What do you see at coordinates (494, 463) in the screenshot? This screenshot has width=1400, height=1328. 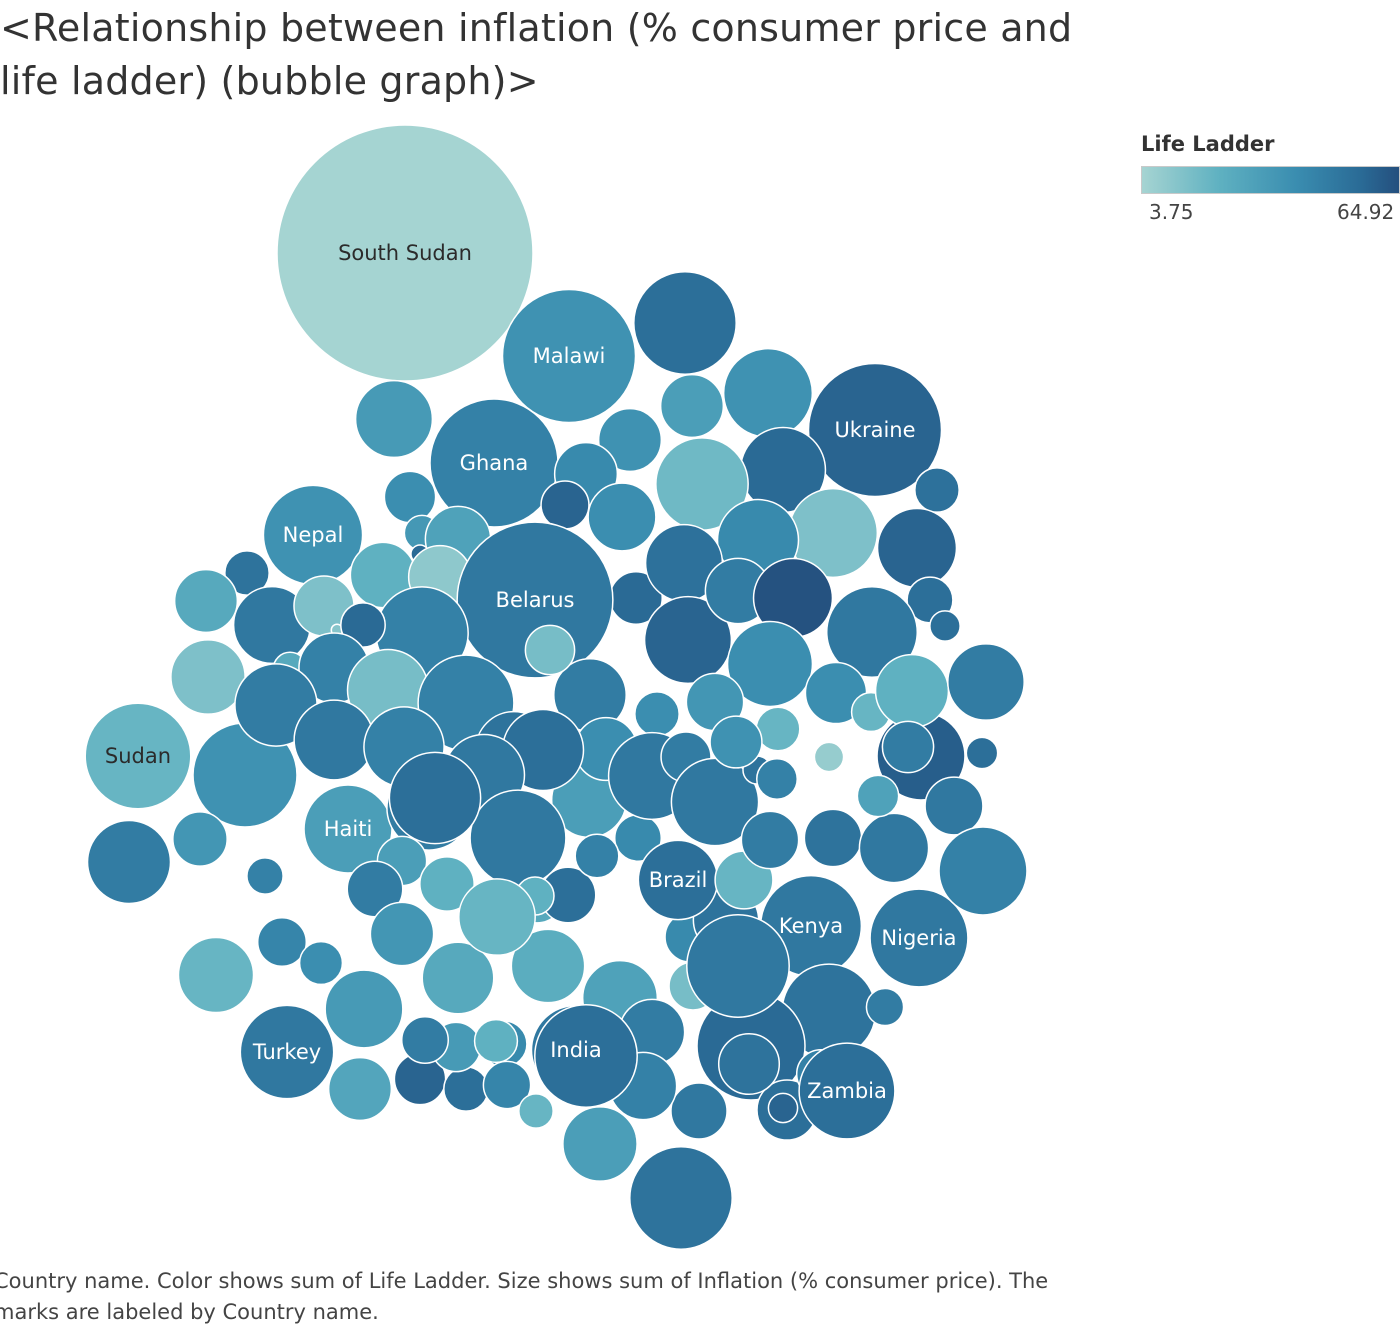 I see `bubble-label: Ghana` at bounding box center [494, 463].